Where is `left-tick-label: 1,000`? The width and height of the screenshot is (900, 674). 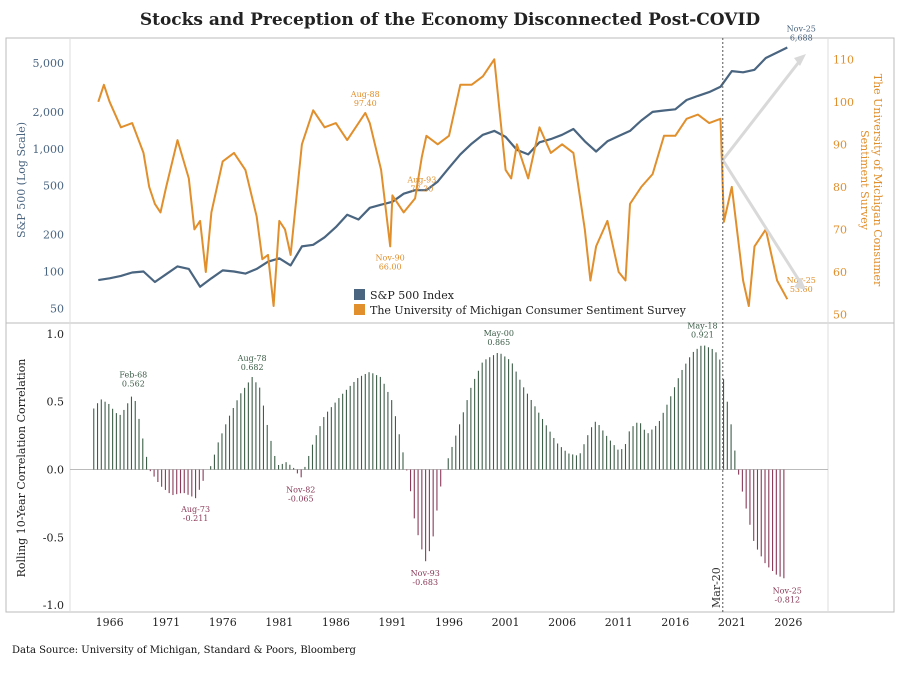 left-tick-label: 1,000 is located at coordinates (49, 149).